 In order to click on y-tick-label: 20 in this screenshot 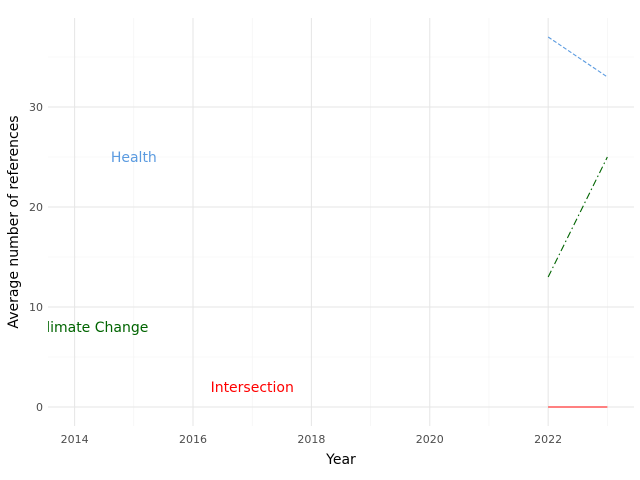, I will do `click(36, 207)`.